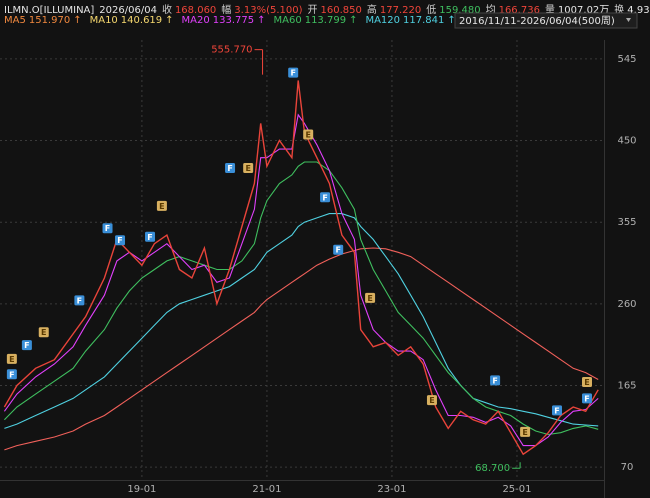 Image resolution: width=650 pixels, height=498 pixels. What do you see at coordinates (491, 10) in the screenshot?
I see `field-label: 均` at bounding box center [491, 10].